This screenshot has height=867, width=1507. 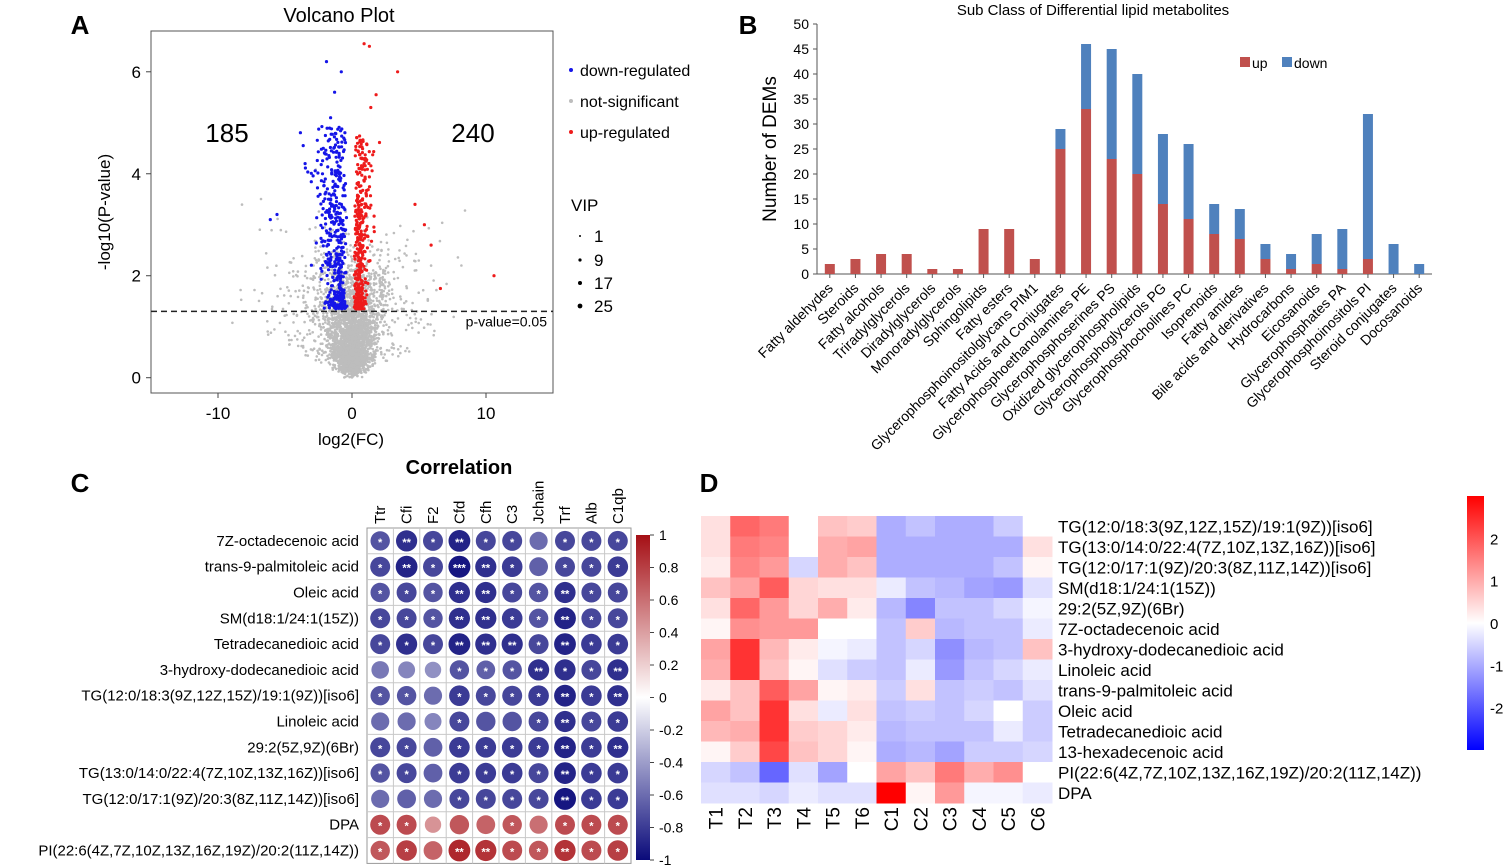 I want to click on bar-down, so click(x=1393, y=259).